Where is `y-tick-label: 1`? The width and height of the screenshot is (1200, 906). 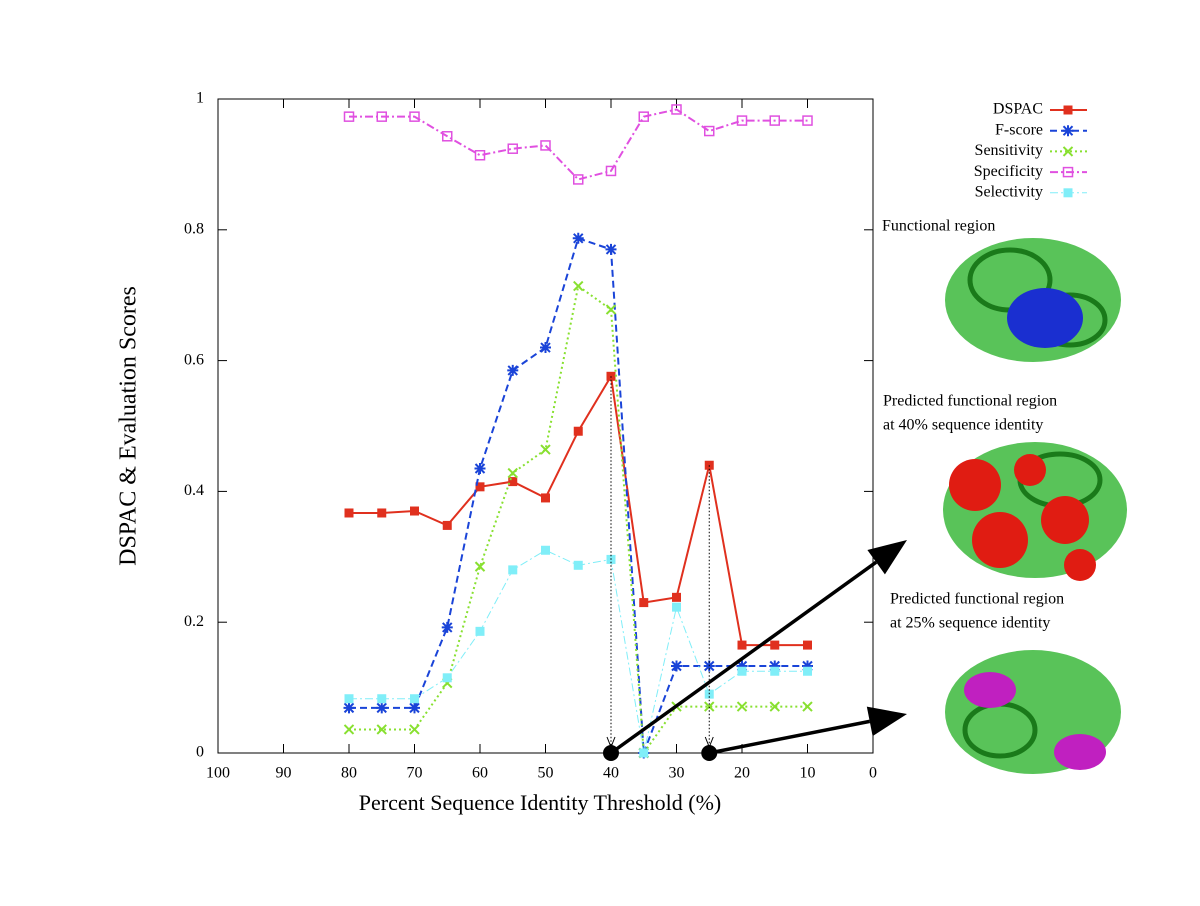 y-tick-label: 1 is located at coordinates (200, 98).